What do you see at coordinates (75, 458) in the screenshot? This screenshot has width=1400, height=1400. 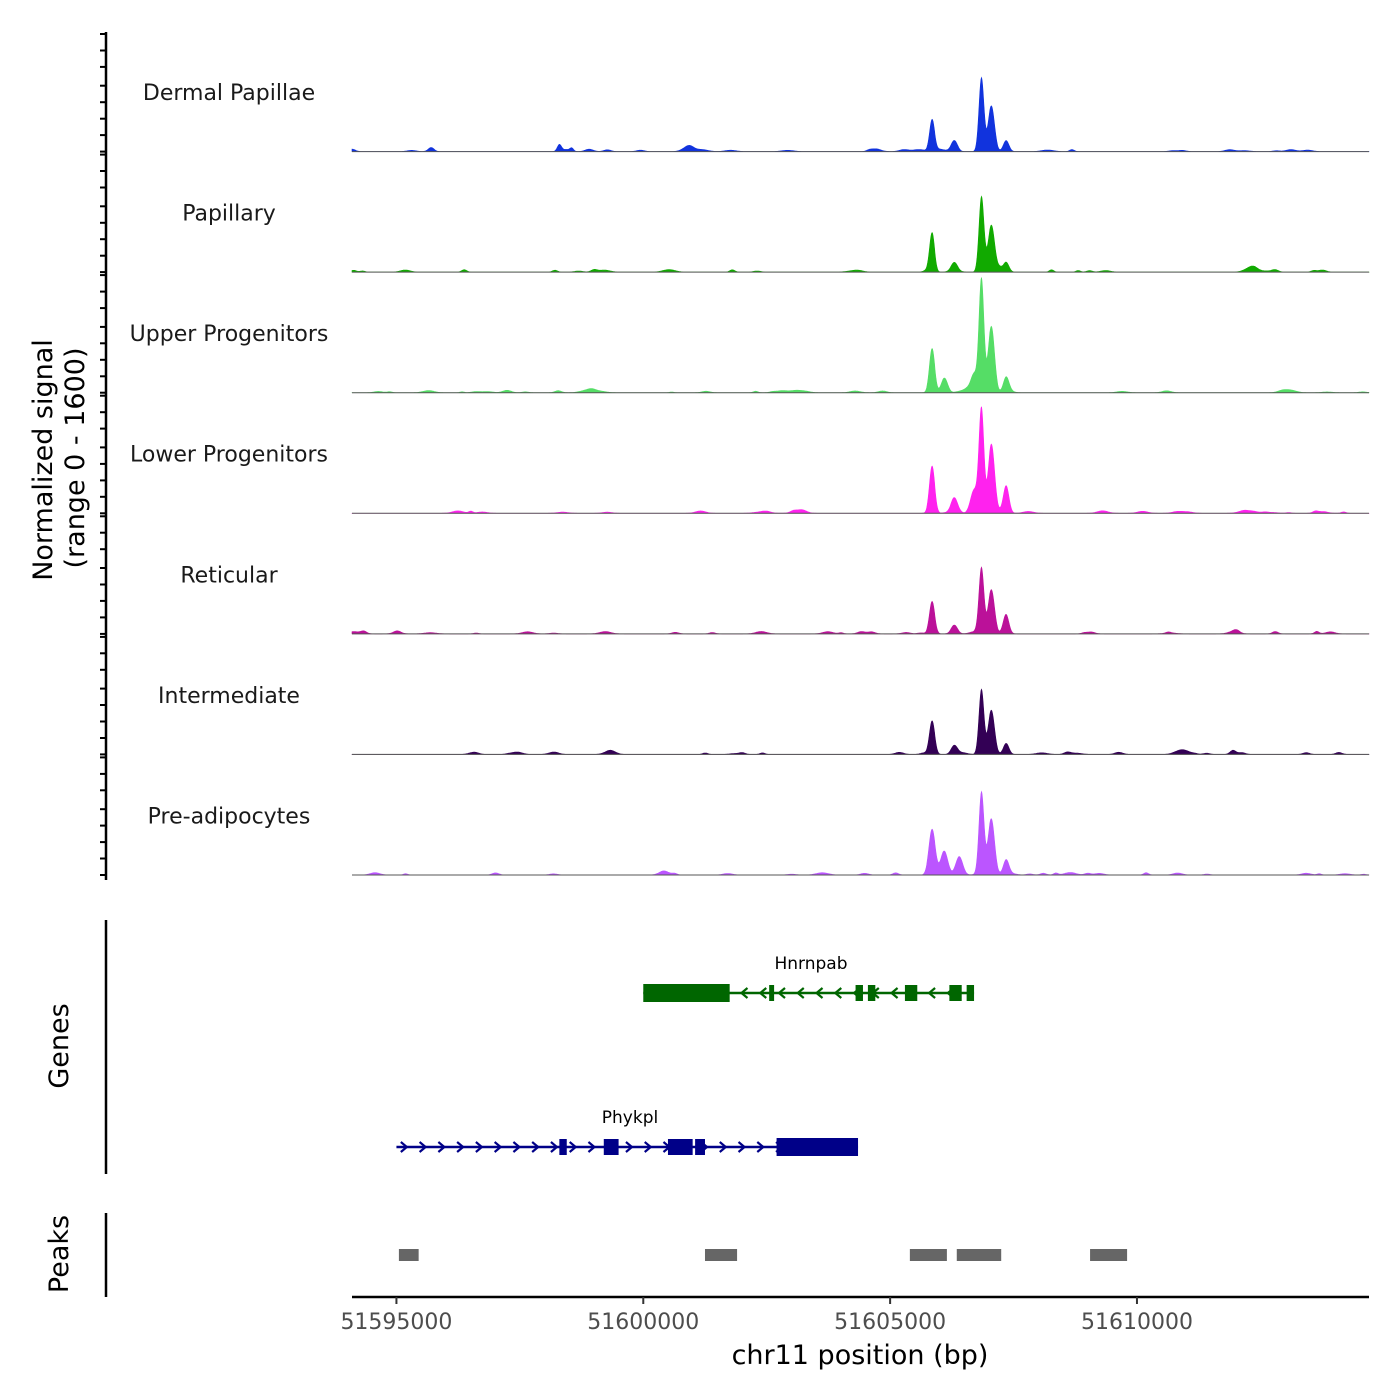 I see `signal-range-label: (range 0 - 1600)` at bounding box center [75, 458].